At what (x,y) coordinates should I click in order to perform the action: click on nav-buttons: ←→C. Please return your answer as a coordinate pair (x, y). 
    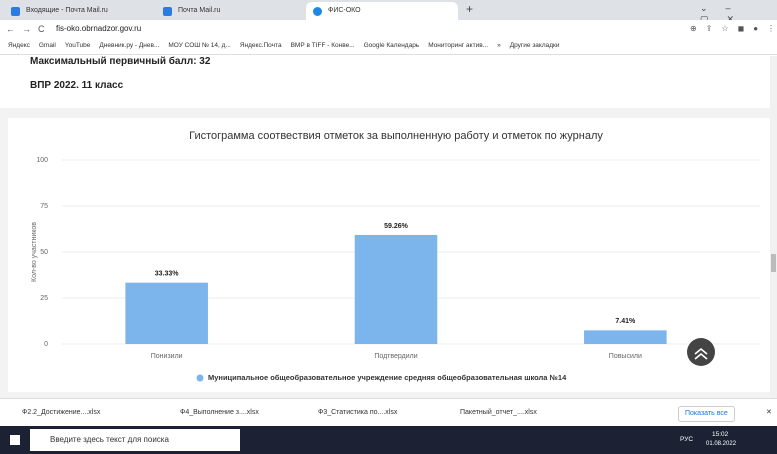
    Looking at the image, I should click on (29, 29).